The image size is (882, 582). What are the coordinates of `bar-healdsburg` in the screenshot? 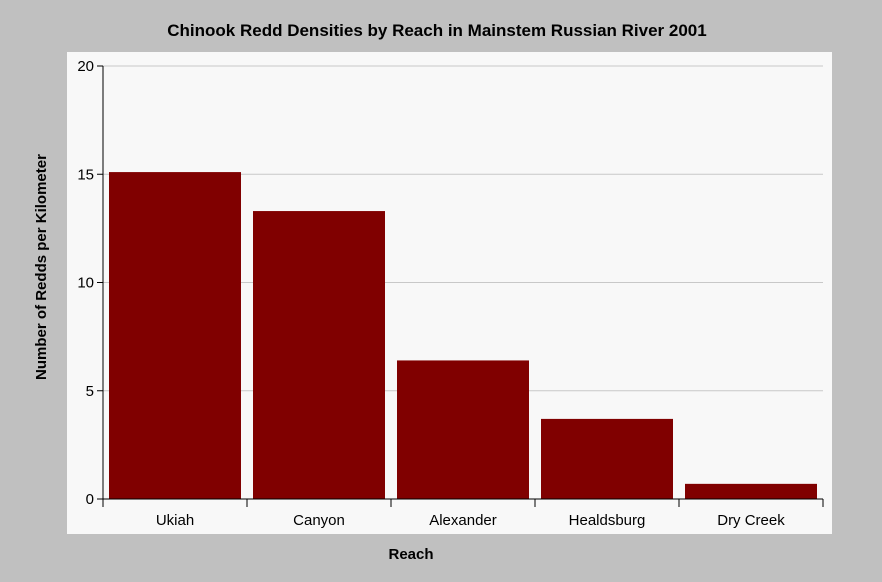 It's located at (607, 458).